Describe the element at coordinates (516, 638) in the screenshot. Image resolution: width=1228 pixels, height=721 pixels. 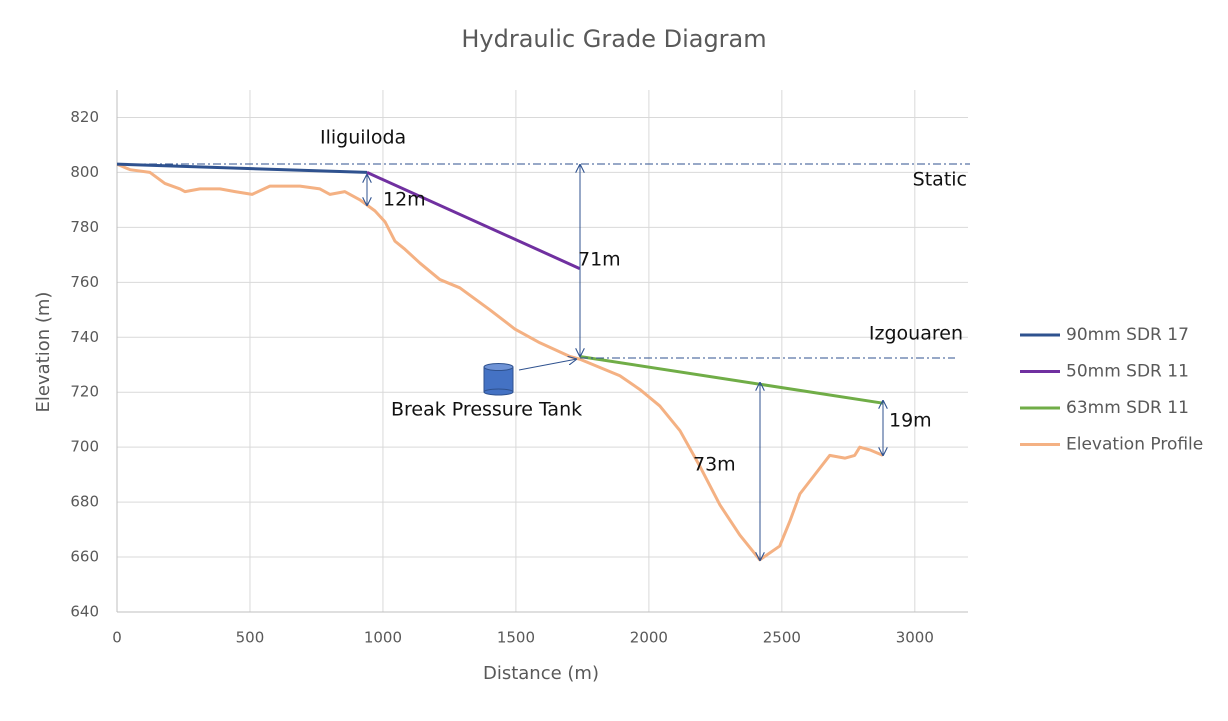
I see `x-tick-label: 1500` at that location.